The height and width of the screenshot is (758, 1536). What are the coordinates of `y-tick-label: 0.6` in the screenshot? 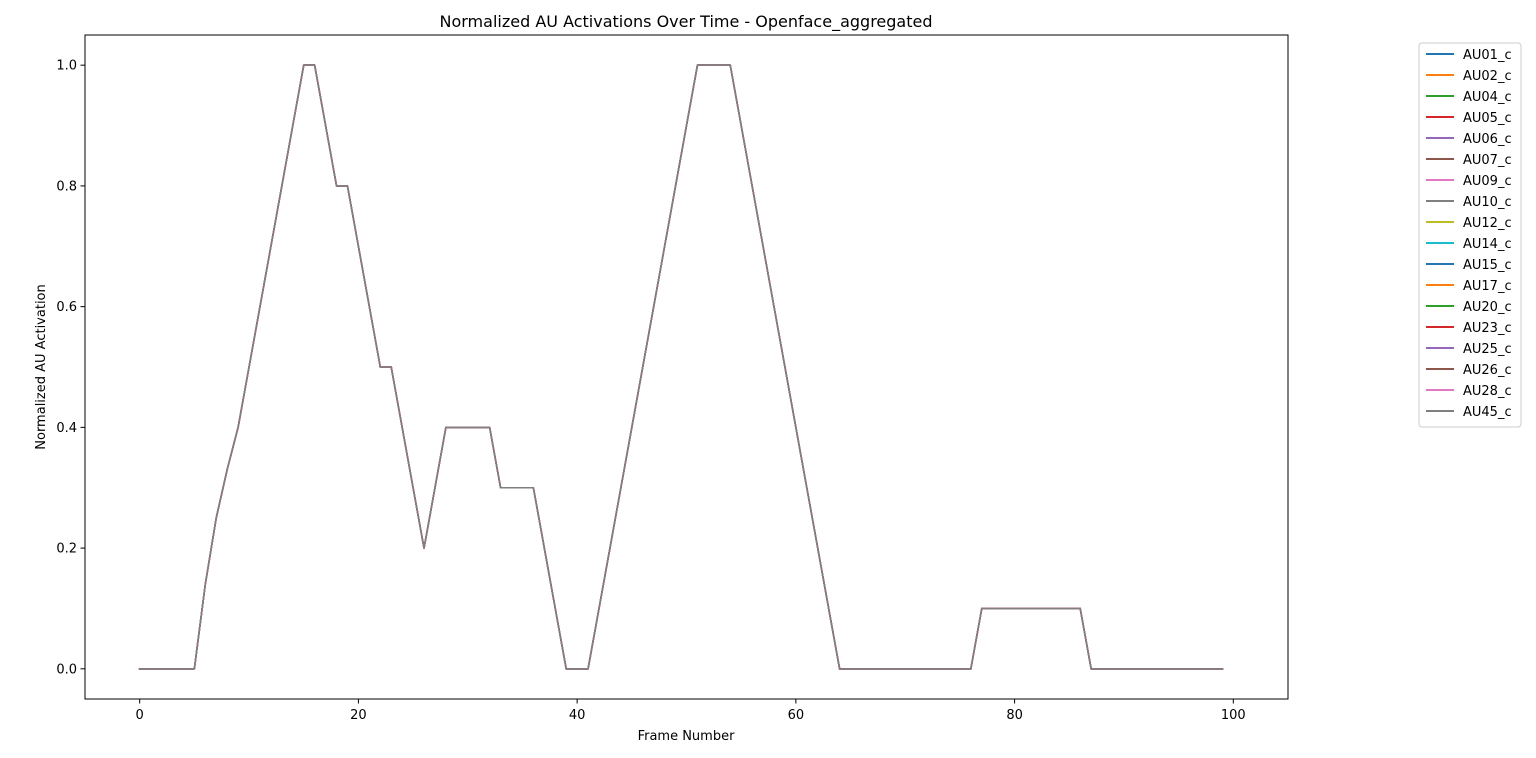 It's located at (66, 307).